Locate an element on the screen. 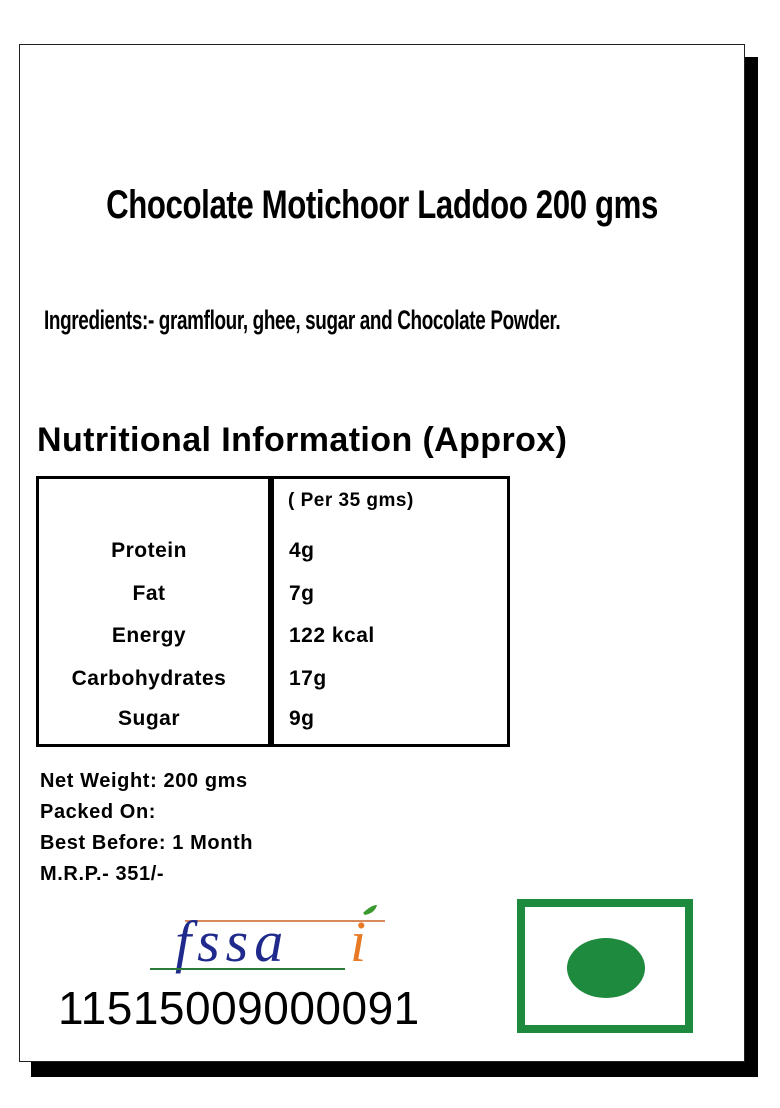 Image resolution: width=780 pixels, height=1108 pixels. table-row: Fat 7g is located at coordinates (273, 598).